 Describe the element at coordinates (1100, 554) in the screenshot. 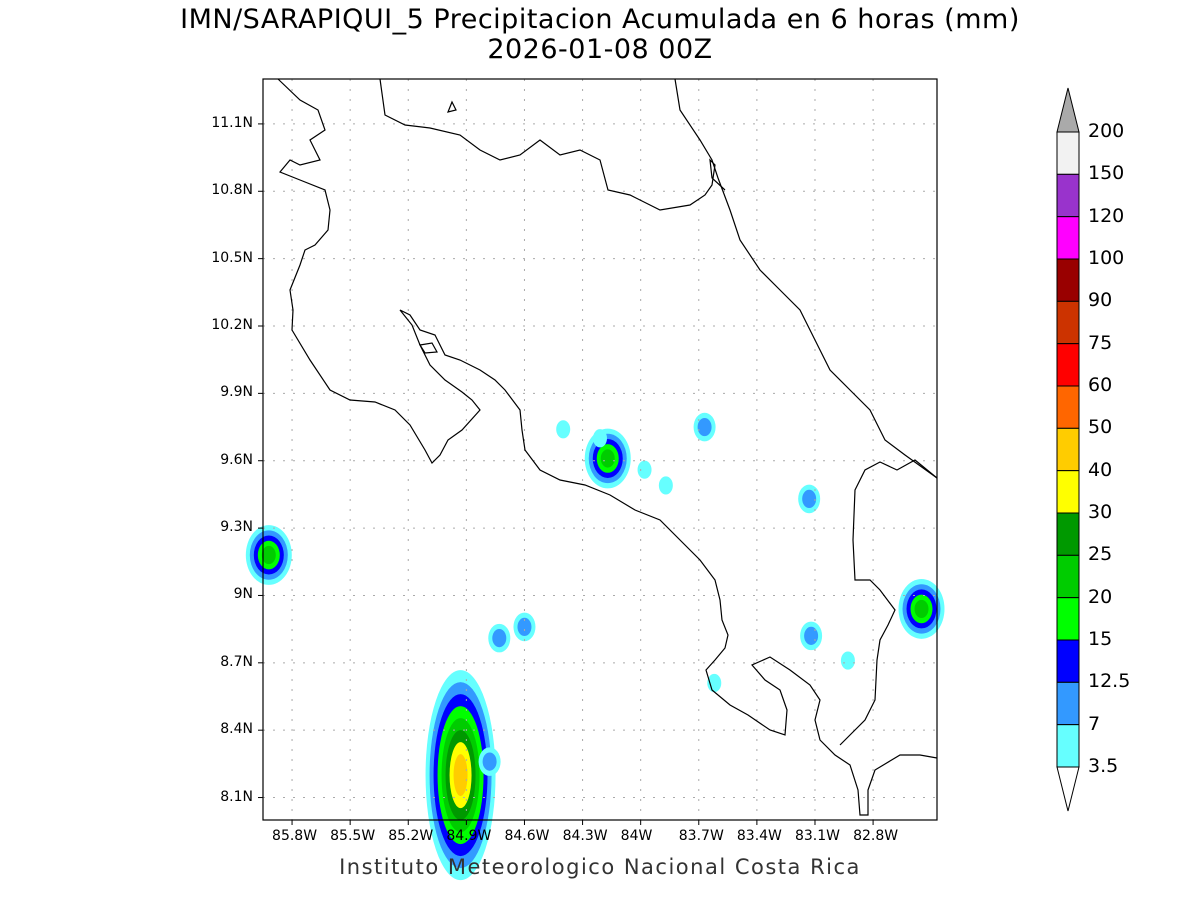

I see `colorbar-label: 25` at that location.